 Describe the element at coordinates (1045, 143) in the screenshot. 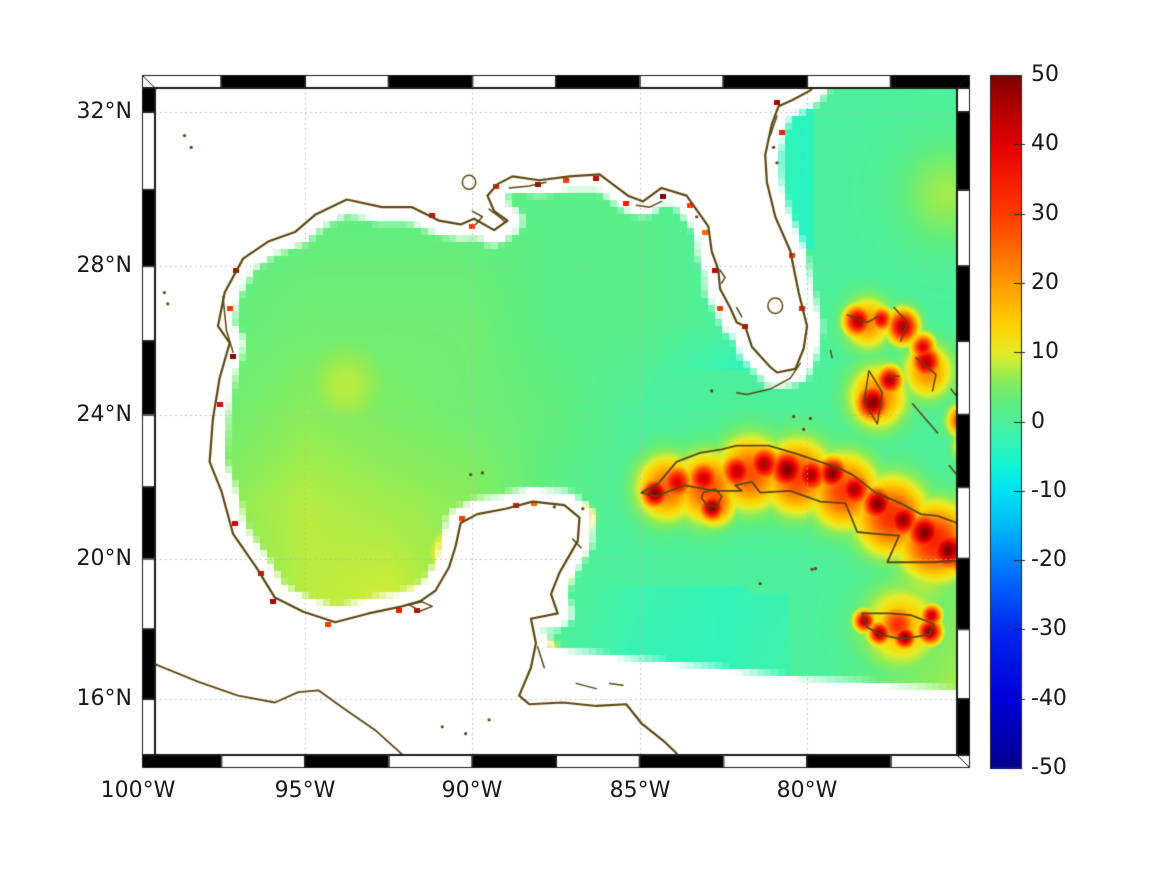

I see `colorbar-tick-label: 40` at that location.